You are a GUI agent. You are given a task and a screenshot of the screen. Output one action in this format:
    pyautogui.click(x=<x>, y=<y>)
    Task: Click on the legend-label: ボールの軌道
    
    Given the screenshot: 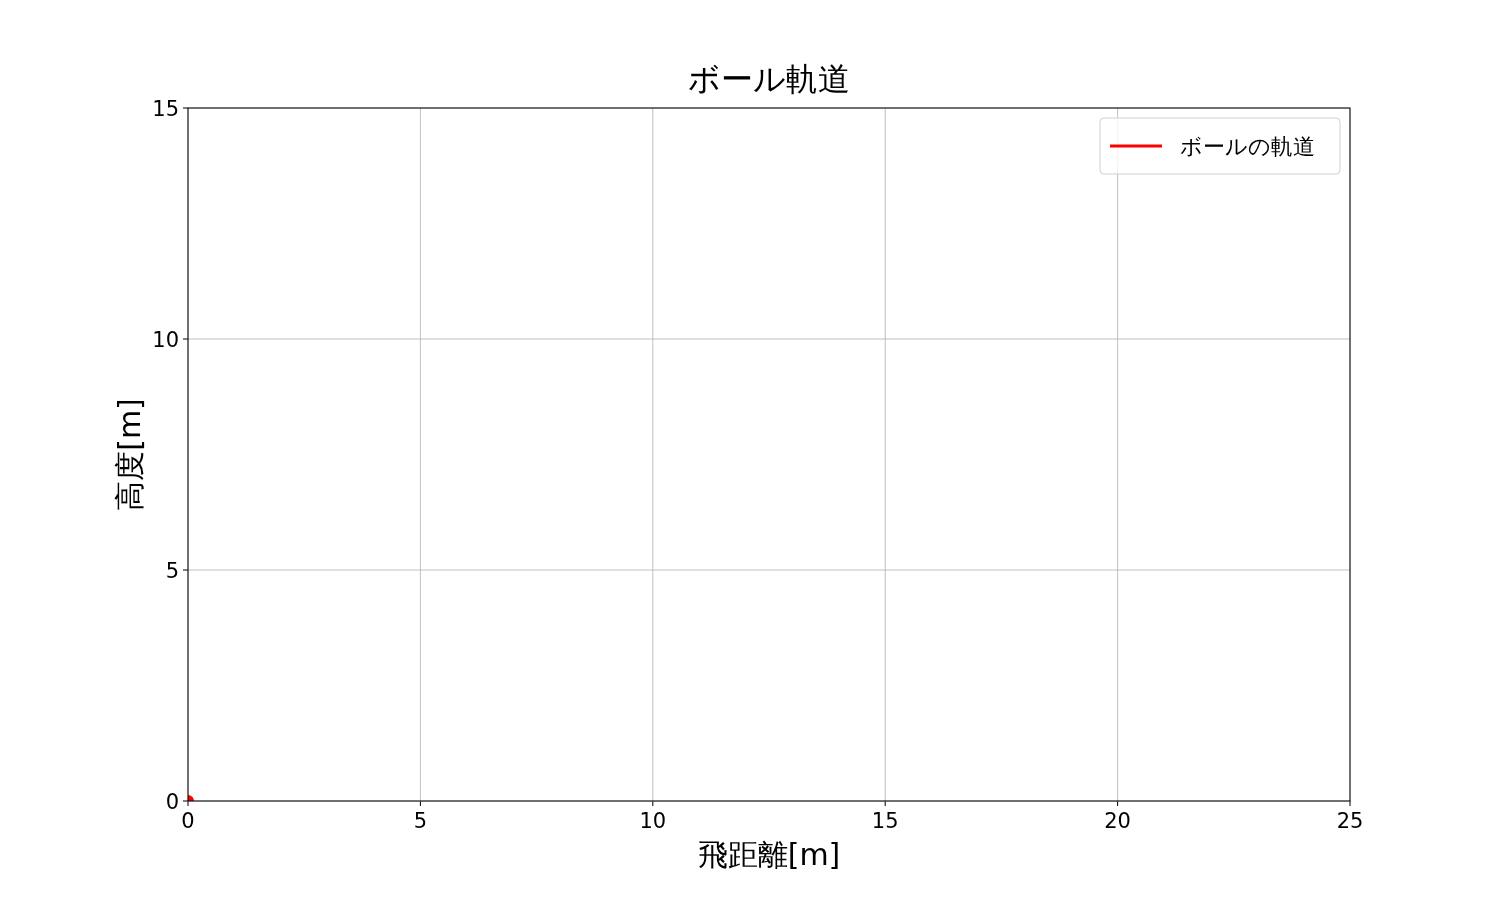 What is the action you would take?
    pyautogui.click(x=1247, y=146)
    